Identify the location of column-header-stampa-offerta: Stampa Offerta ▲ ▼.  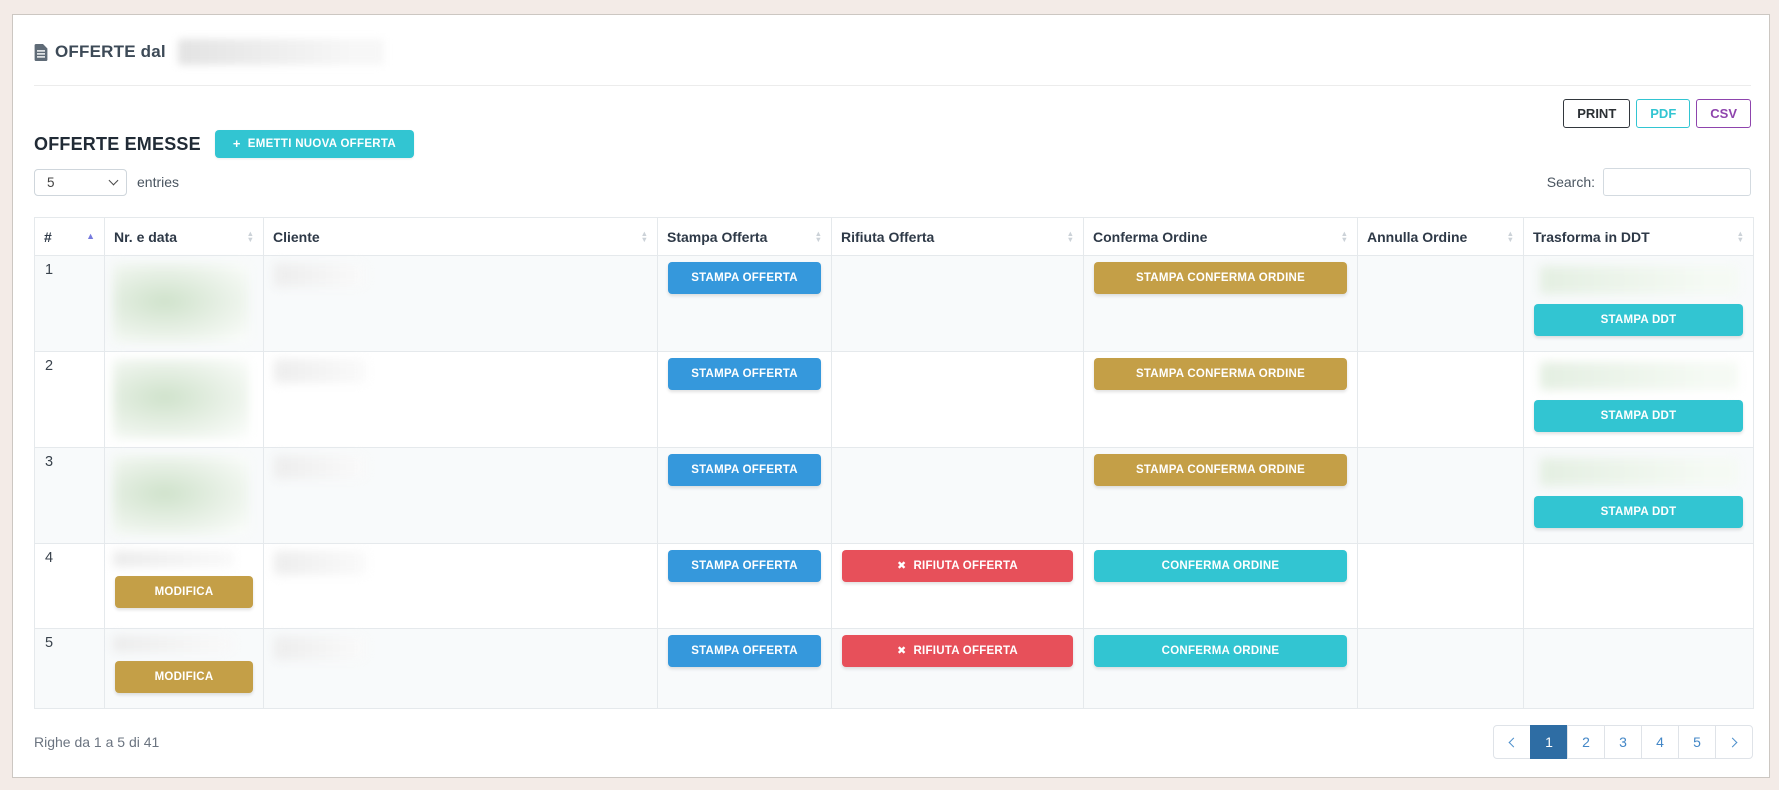
(744, 236).